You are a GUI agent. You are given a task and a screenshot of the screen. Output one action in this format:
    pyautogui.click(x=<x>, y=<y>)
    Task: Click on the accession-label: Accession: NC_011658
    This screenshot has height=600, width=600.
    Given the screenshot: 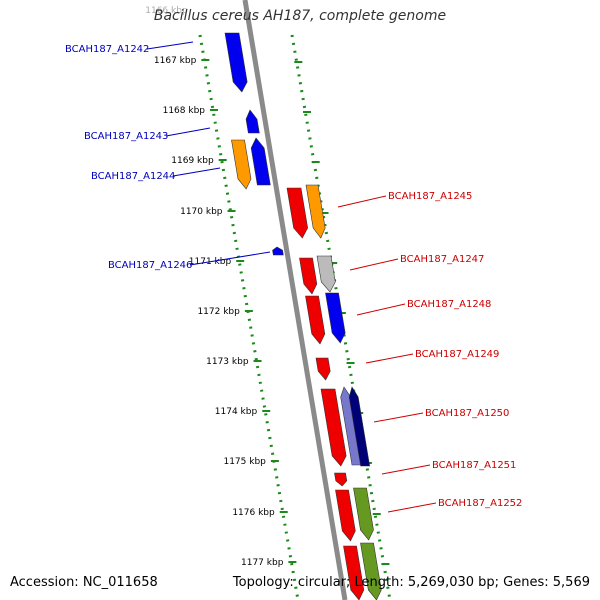 What is the action you would take?
    pyautogui.click(x=84, y=582)
    